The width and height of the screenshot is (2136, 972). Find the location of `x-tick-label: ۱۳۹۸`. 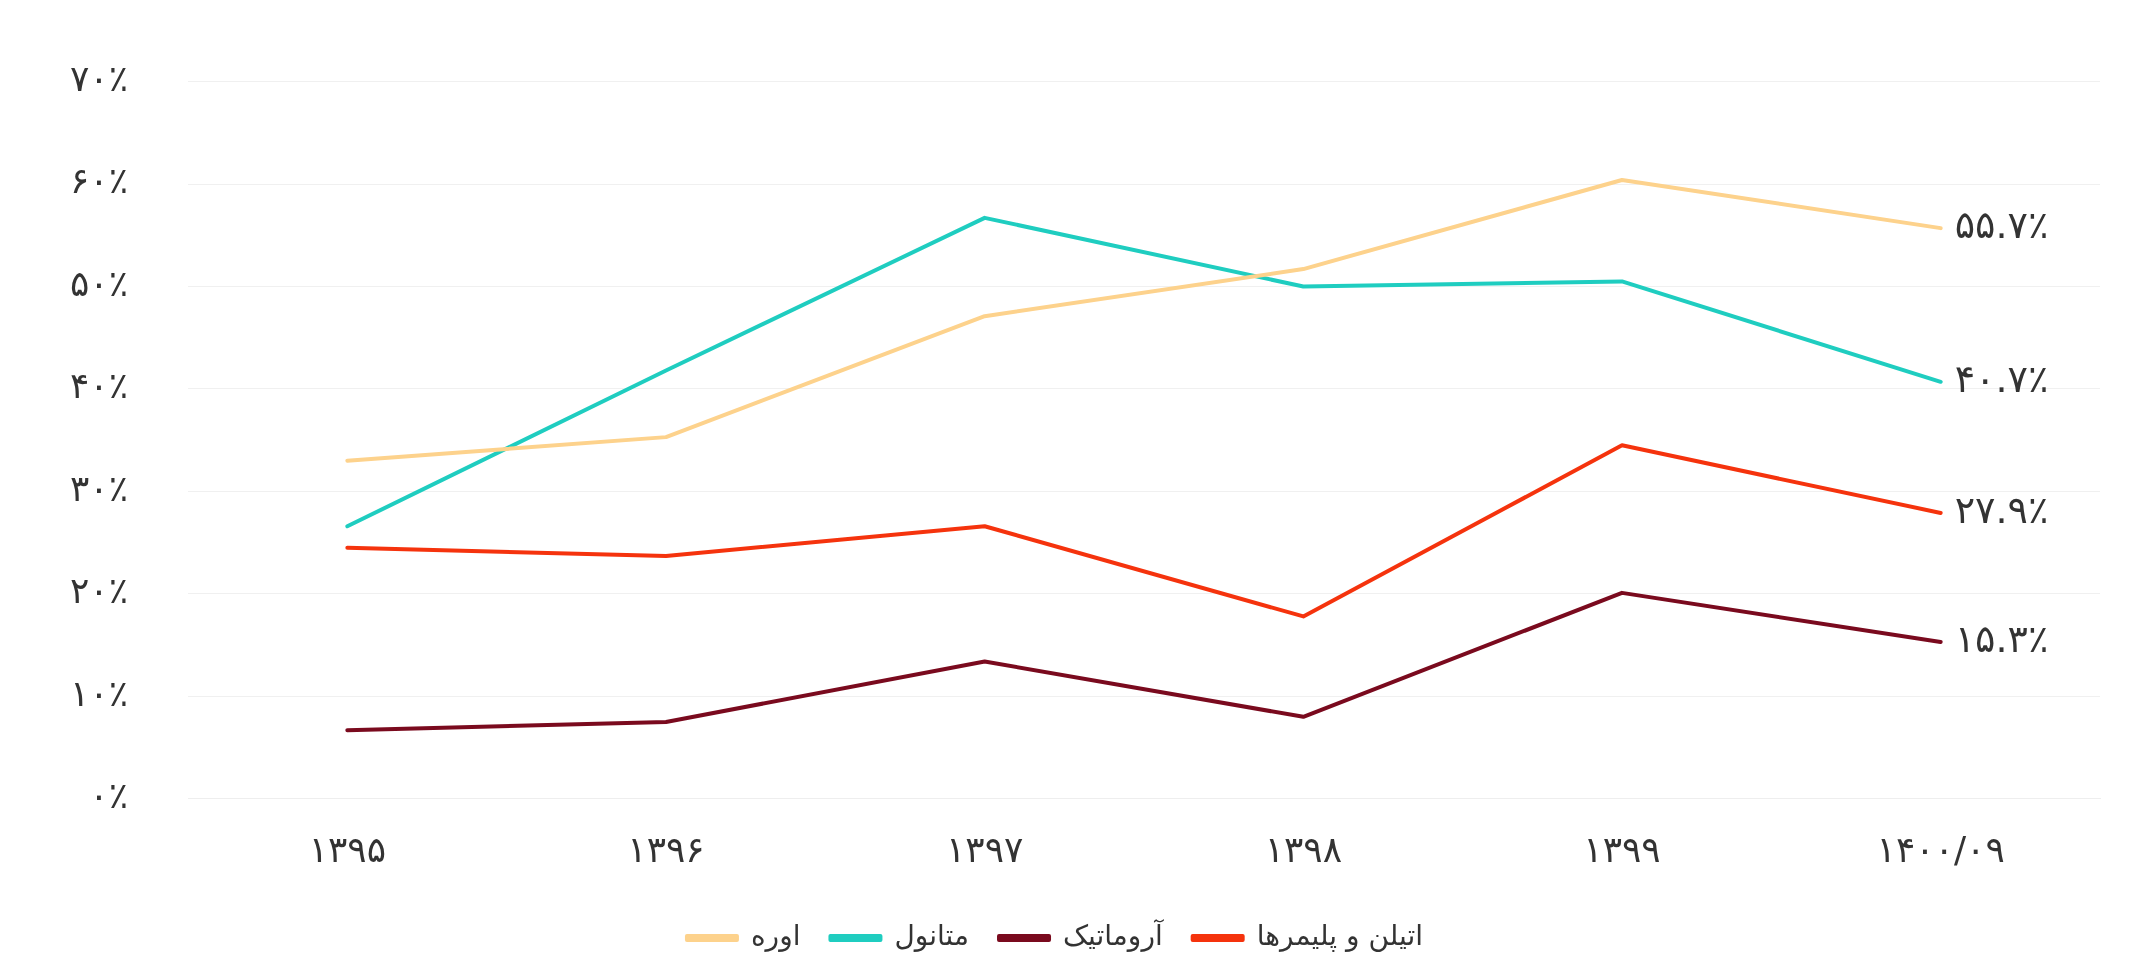

x-tick-label: ۱۳۹۸ is located at coordinates (1303, 849).